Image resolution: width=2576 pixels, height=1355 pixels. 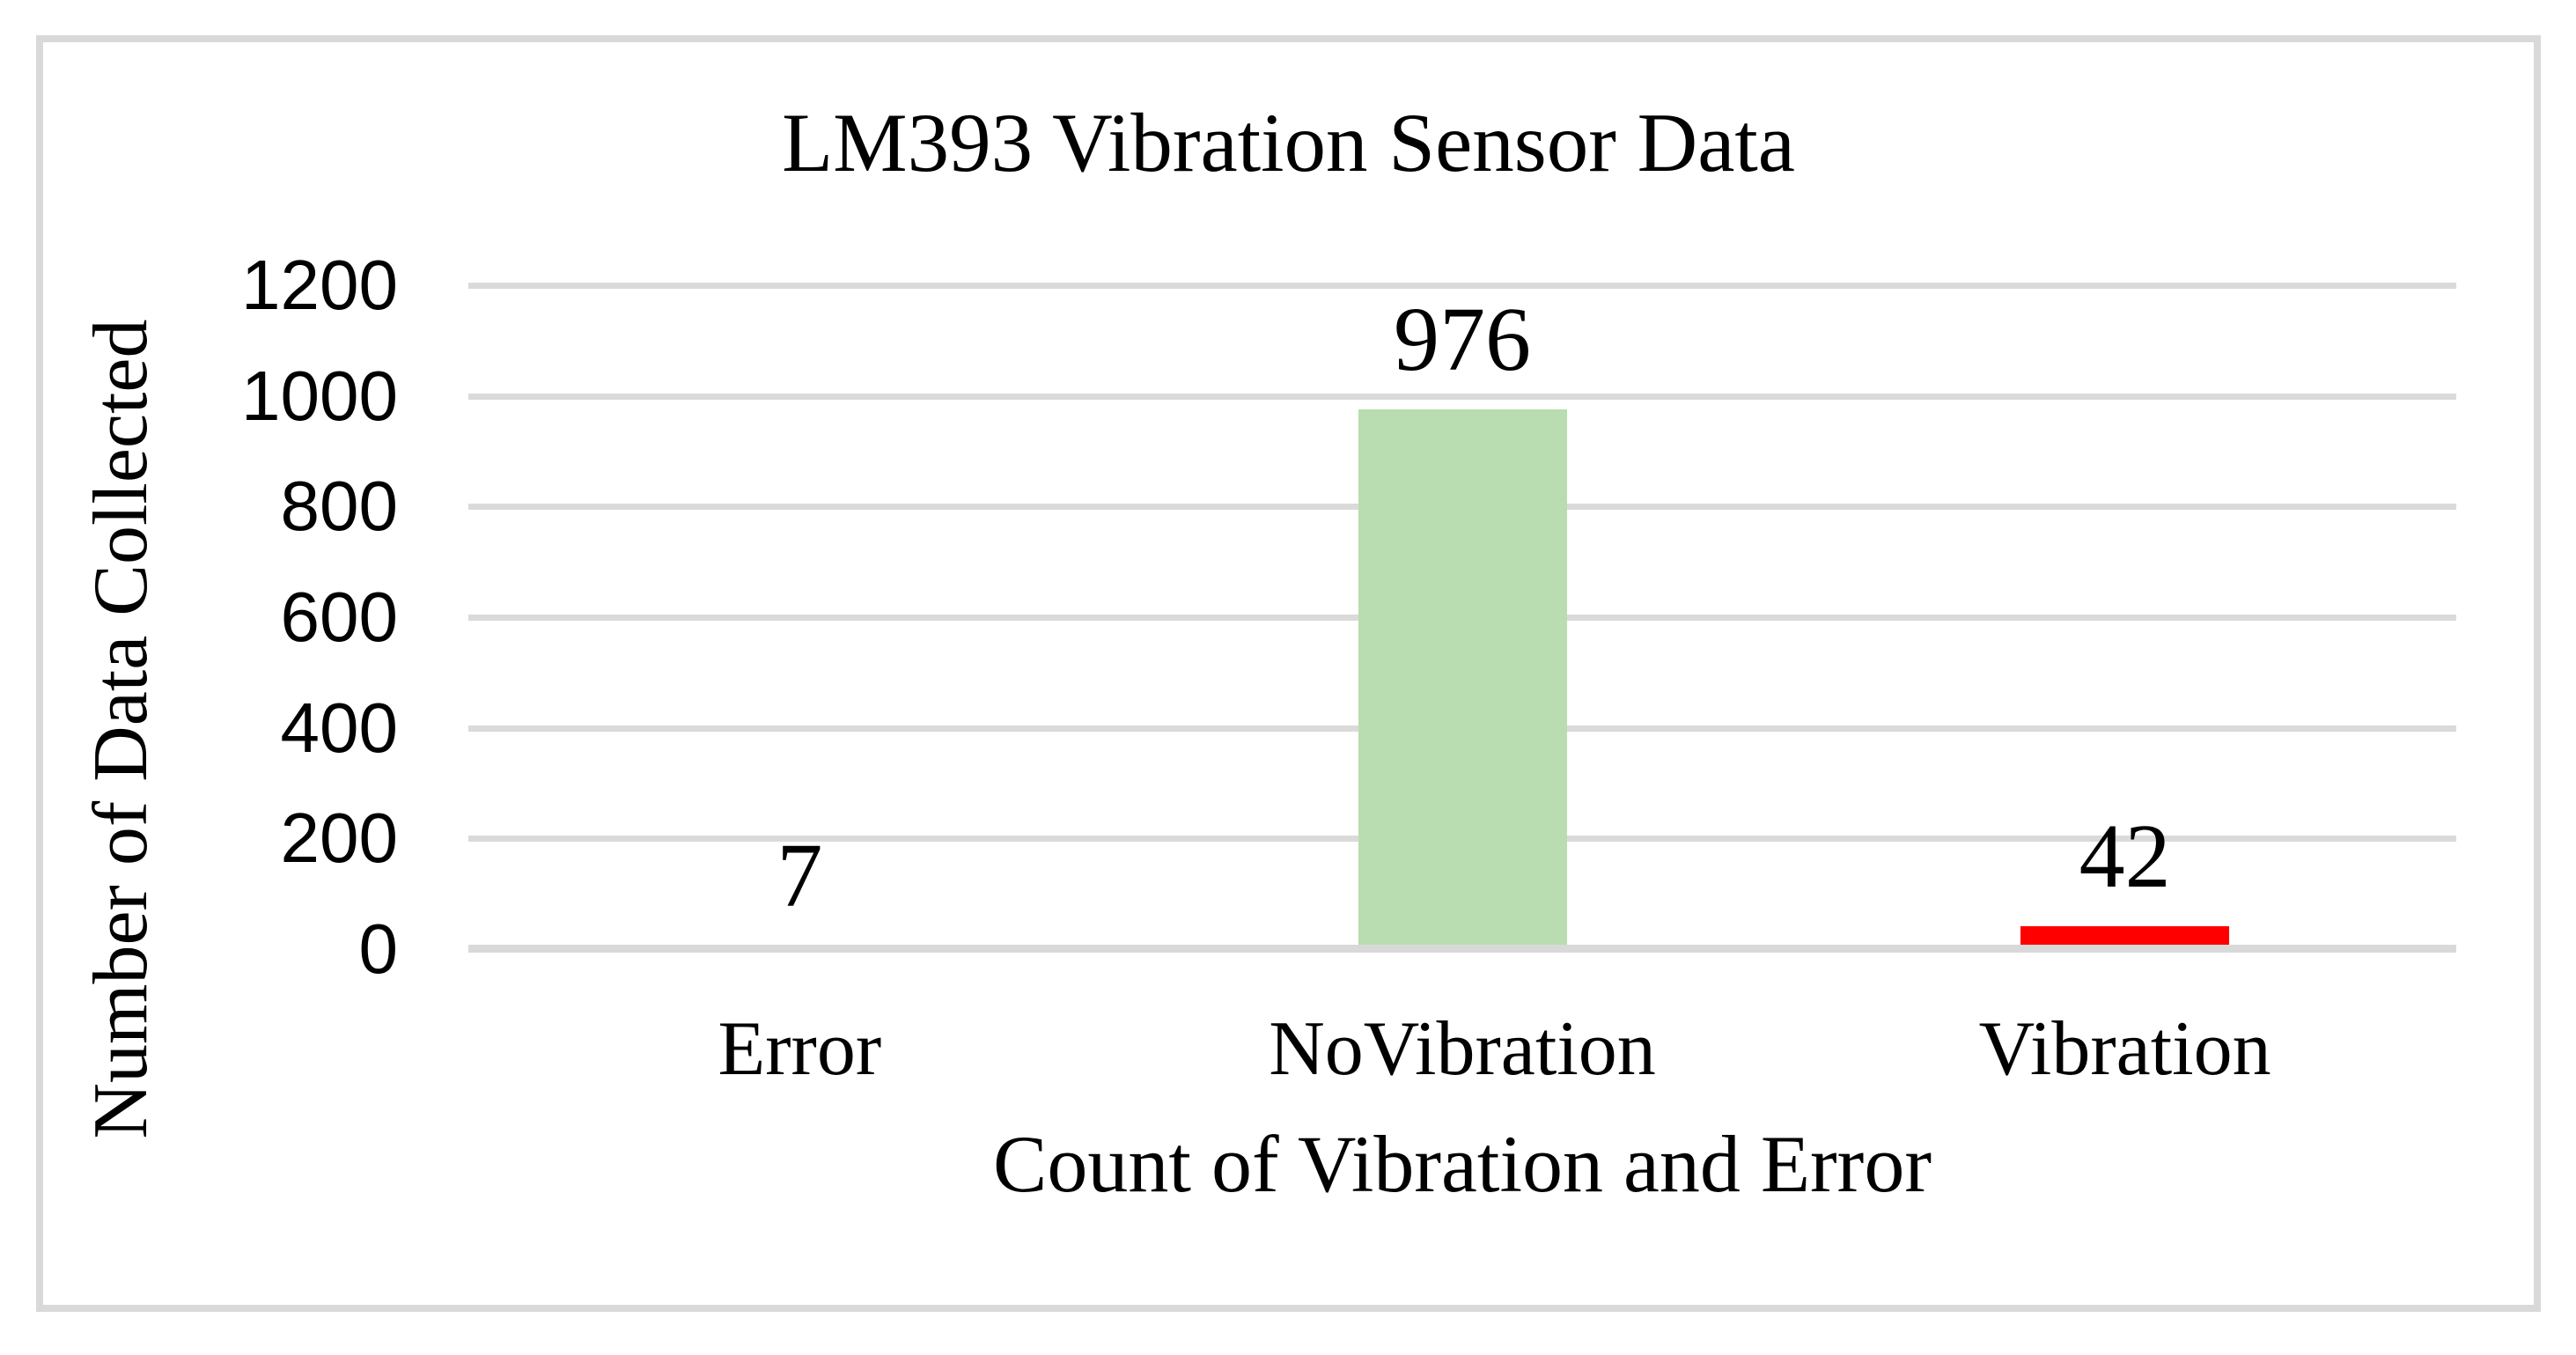 I want to click on data-label-vibration: 42, so click(x=2125, y=856).